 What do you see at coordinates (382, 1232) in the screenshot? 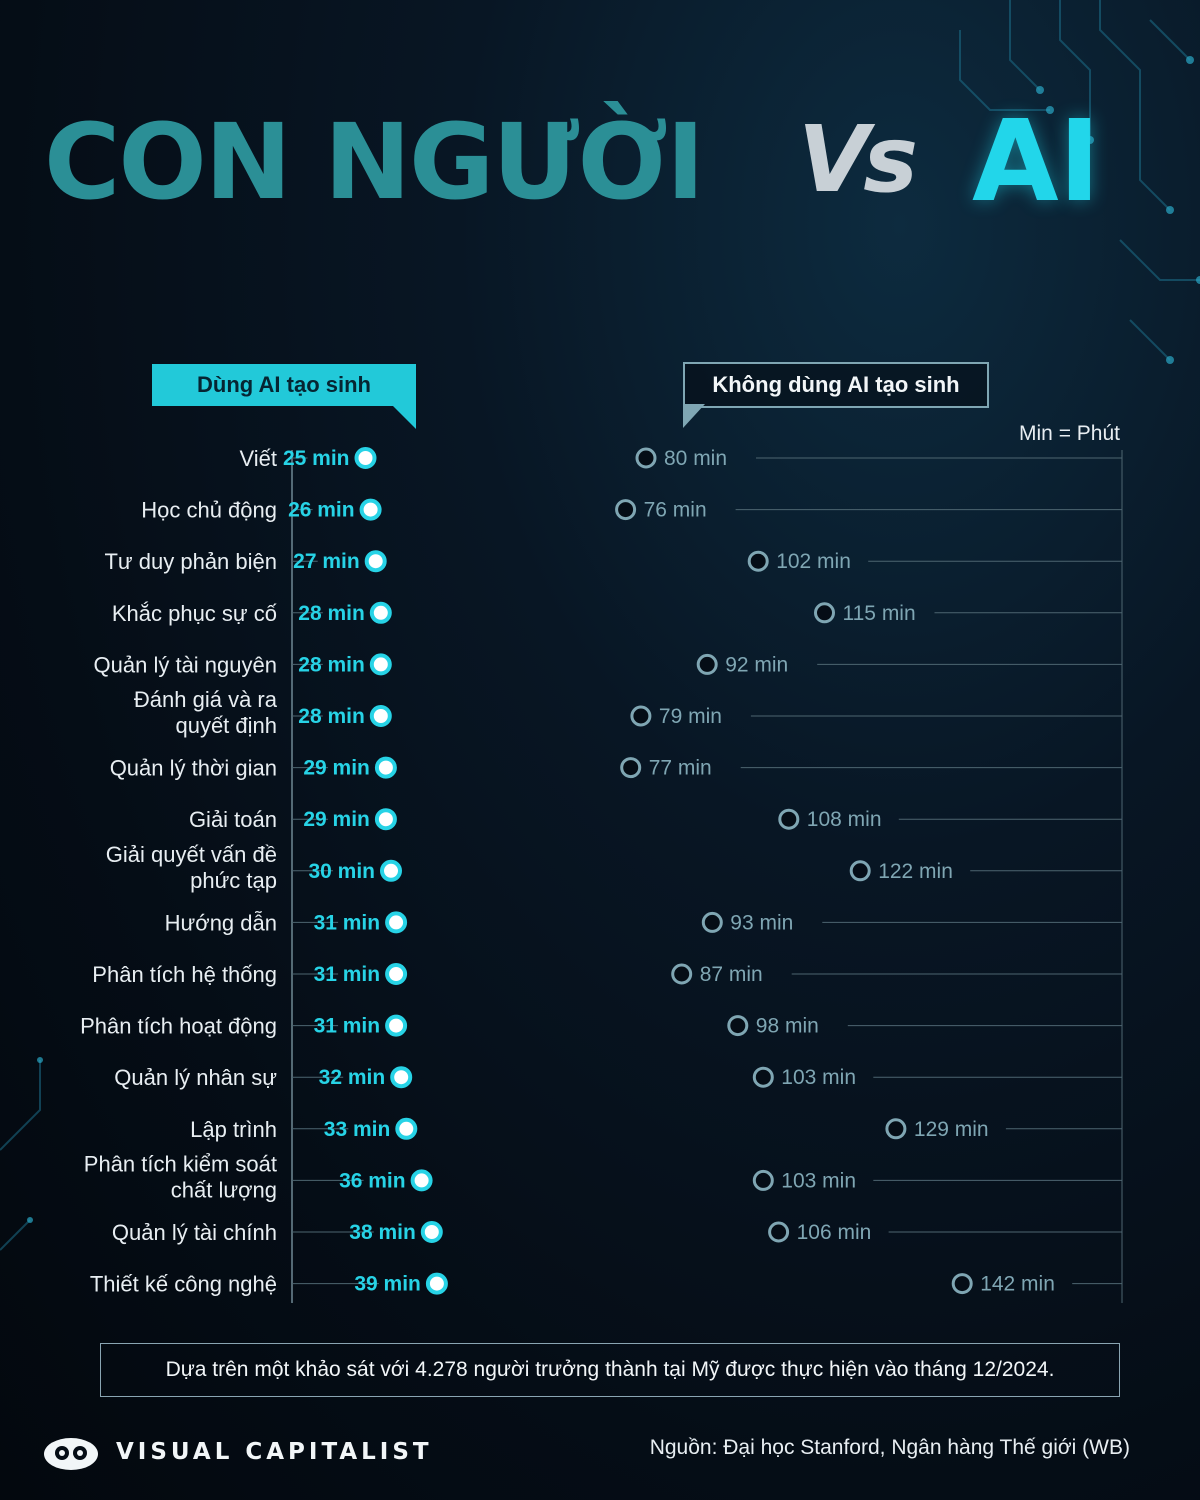
I see `value-label-with-ai: 38 min` at bounding box center [382, 1232].